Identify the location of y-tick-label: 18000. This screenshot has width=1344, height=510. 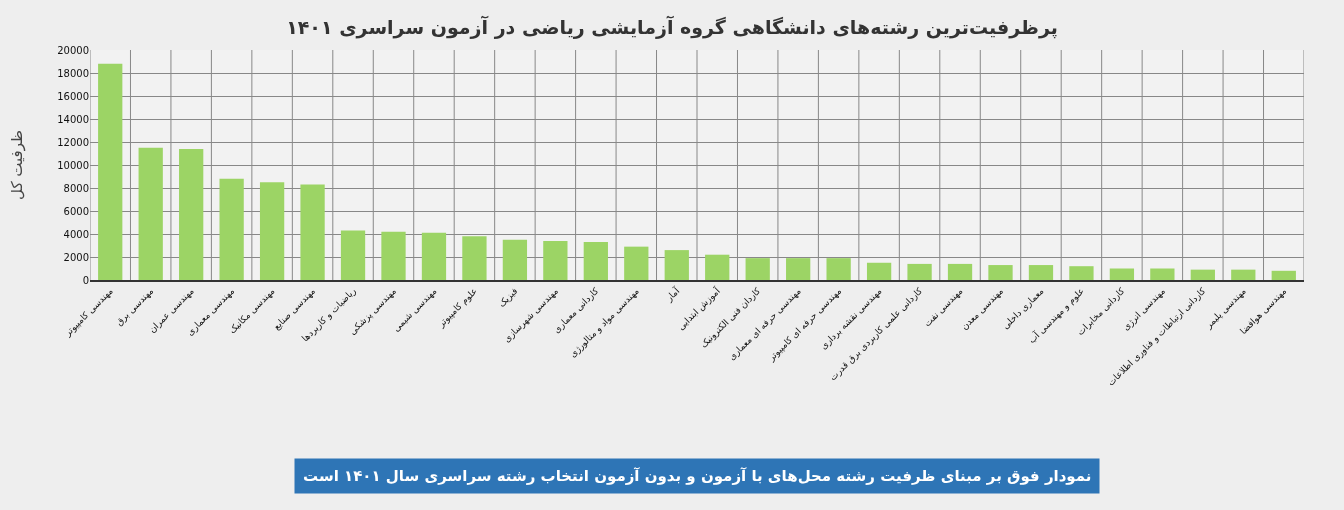
(73, 73).